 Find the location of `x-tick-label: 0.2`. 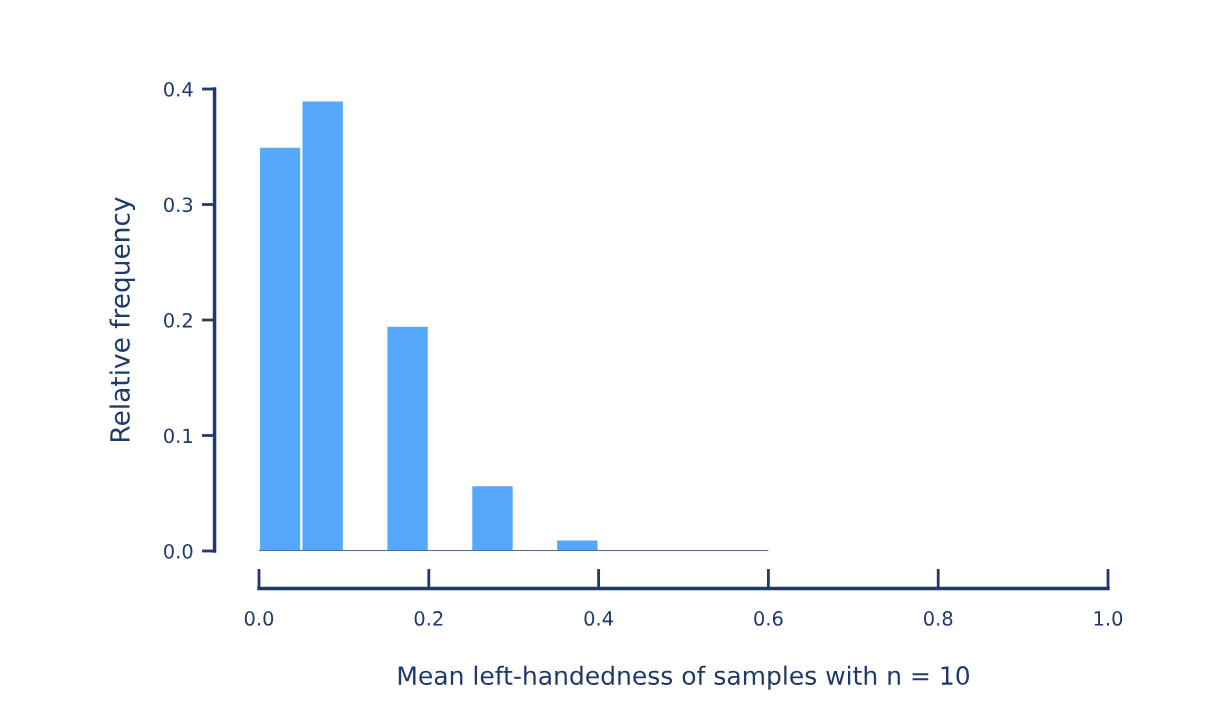

x-tick-label: 0.2 is located at coordinates (428, 618).